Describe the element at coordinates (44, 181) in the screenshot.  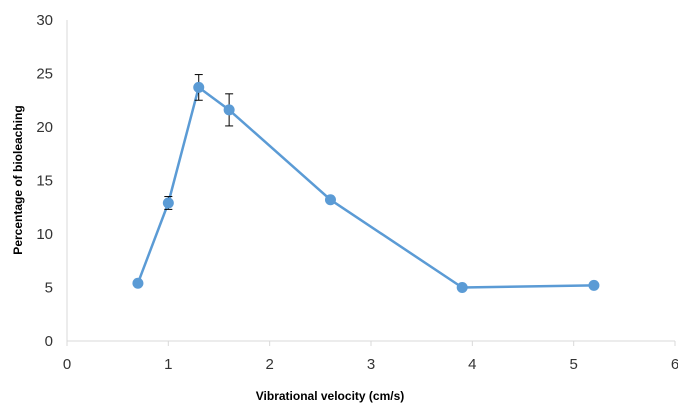
I see `y-tick-label: 15` at that location.